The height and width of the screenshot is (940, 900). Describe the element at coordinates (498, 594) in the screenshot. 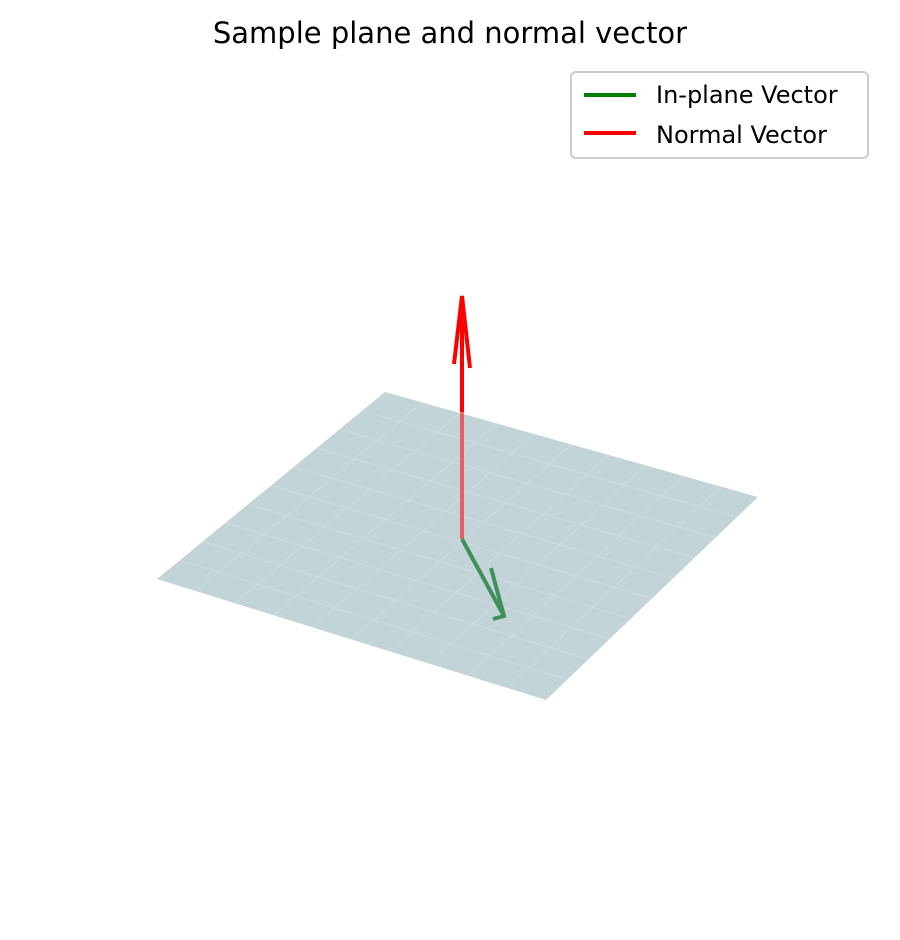

I see `in-plane-vector-arrowhead` at that location.